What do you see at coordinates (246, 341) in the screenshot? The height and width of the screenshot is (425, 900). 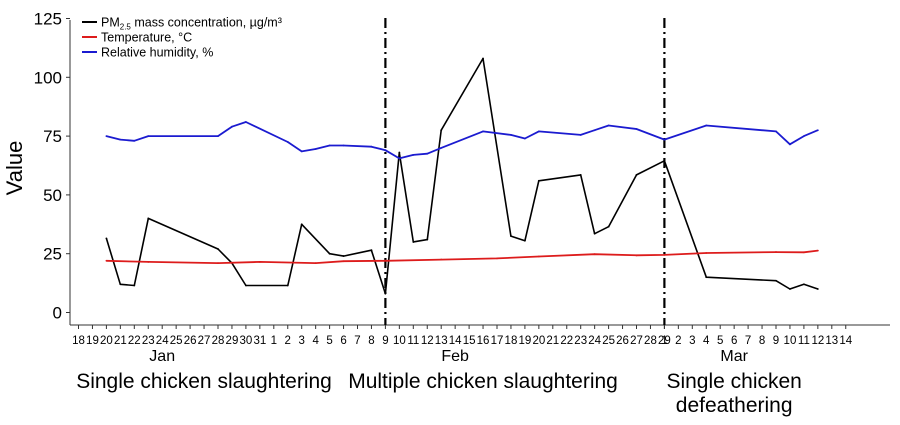 I see `x-tick-label: 30` at bounding box center [246, 341].